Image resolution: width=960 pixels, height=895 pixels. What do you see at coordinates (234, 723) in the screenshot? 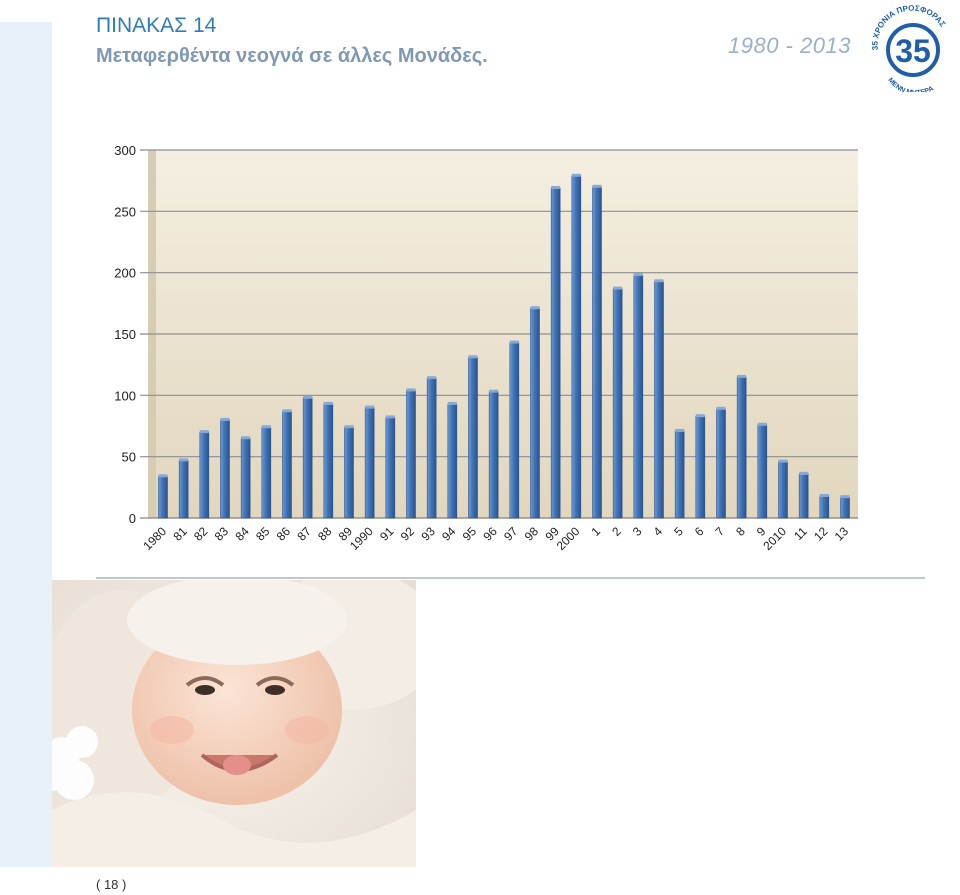
I see `baby-photo` at bounding box center [234, 723].